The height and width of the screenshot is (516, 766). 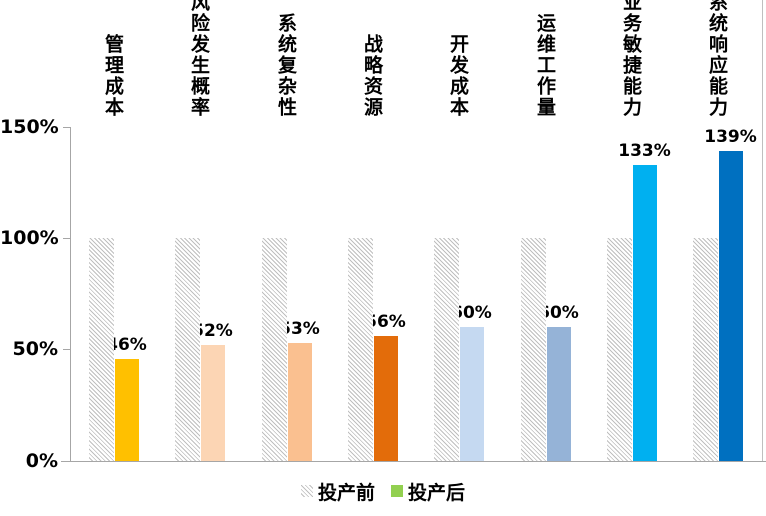 What do you see at coordinates (113, 230) in the screenshot?
I see `category-group: 管理成本 46%` at bounding box center [113, 230].